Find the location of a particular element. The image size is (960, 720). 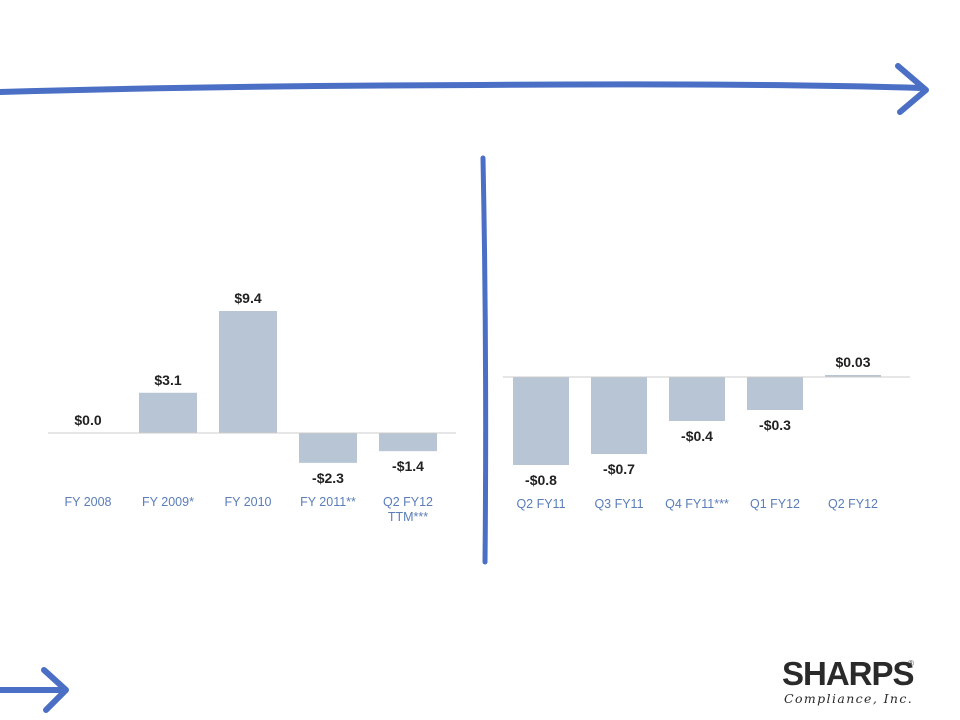

data-label: $0.03 is located at coordinates (852, 362).